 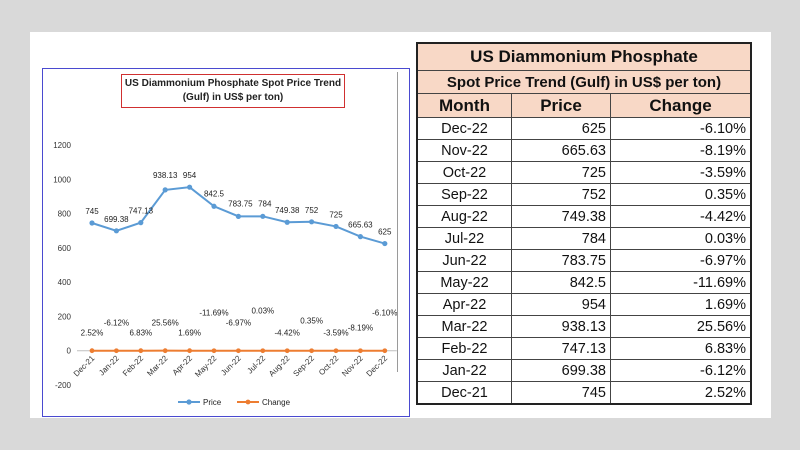 What do you see at coordinates (681, 216) in the screenshot?
I see `change-cell: -4.42%` at bounding box center [681, 216].